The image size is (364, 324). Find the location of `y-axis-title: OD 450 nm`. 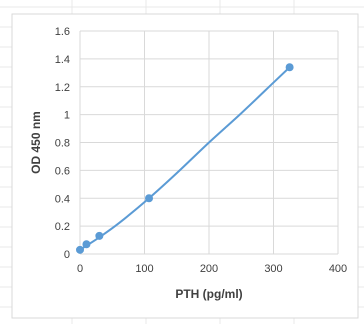

y-axis-title: OD 450 nm is located at coordinates (36, 142).